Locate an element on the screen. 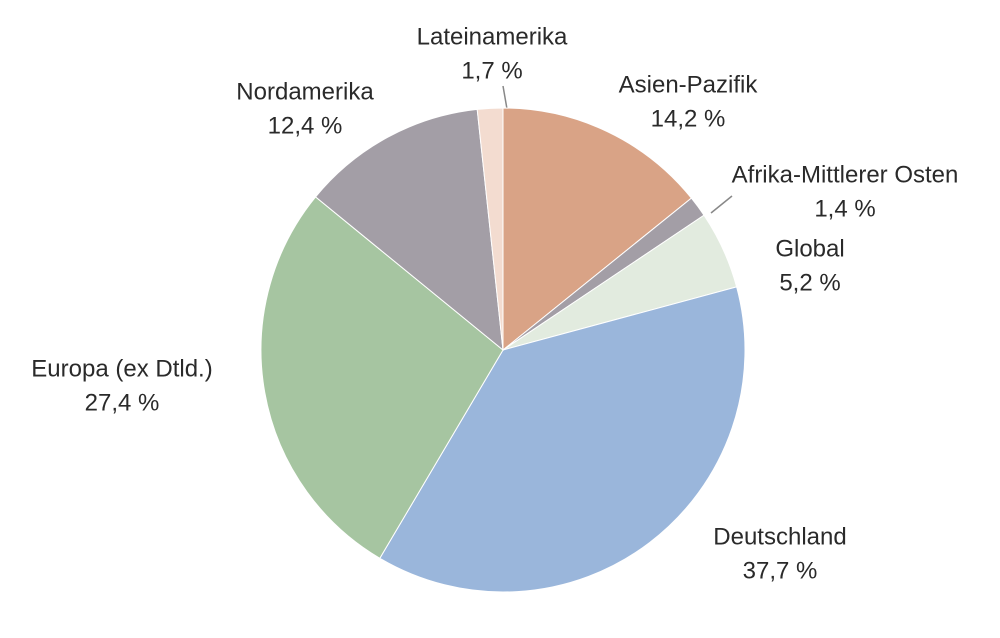  slice-value-label: 12,4 % is located at coordinates (305, 125).